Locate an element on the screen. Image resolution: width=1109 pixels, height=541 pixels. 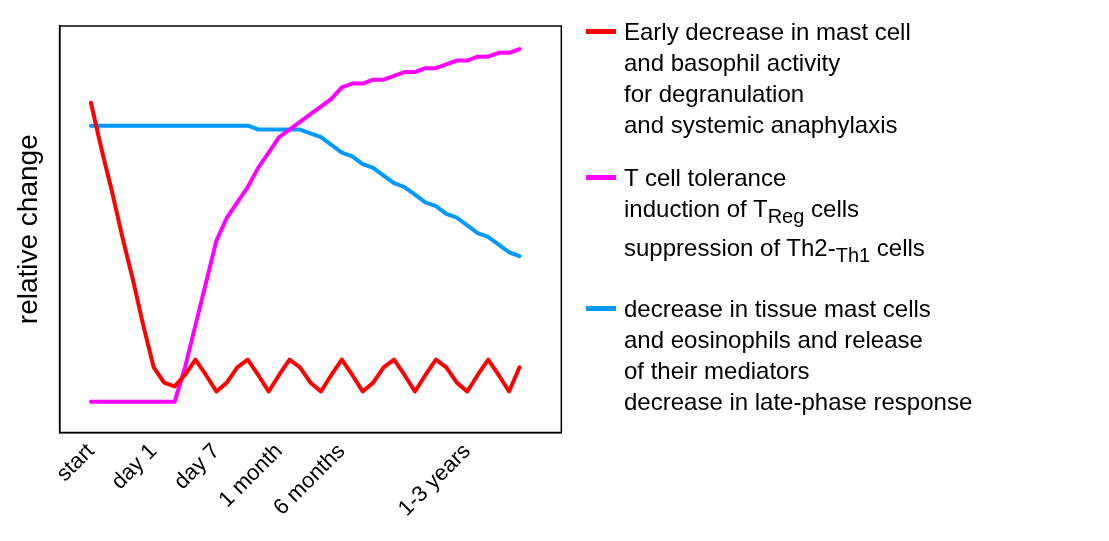
legend-label: Early decrease in mast cell and basophil activity for degranulation and systemic anaphylaxis is located at coordinates (767, 78).